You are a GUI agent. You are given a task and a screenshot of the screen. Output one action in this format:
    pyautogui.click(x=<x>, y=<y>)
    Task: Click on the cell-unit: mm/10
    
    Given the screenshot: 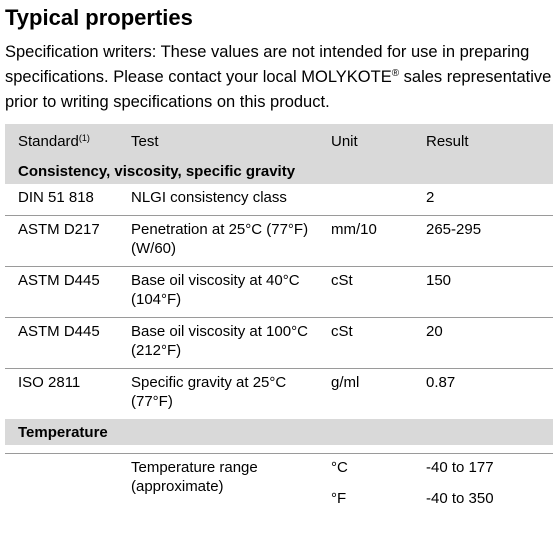 What is the action you would take?
    pyautogui.click(x=378, y=241)
    